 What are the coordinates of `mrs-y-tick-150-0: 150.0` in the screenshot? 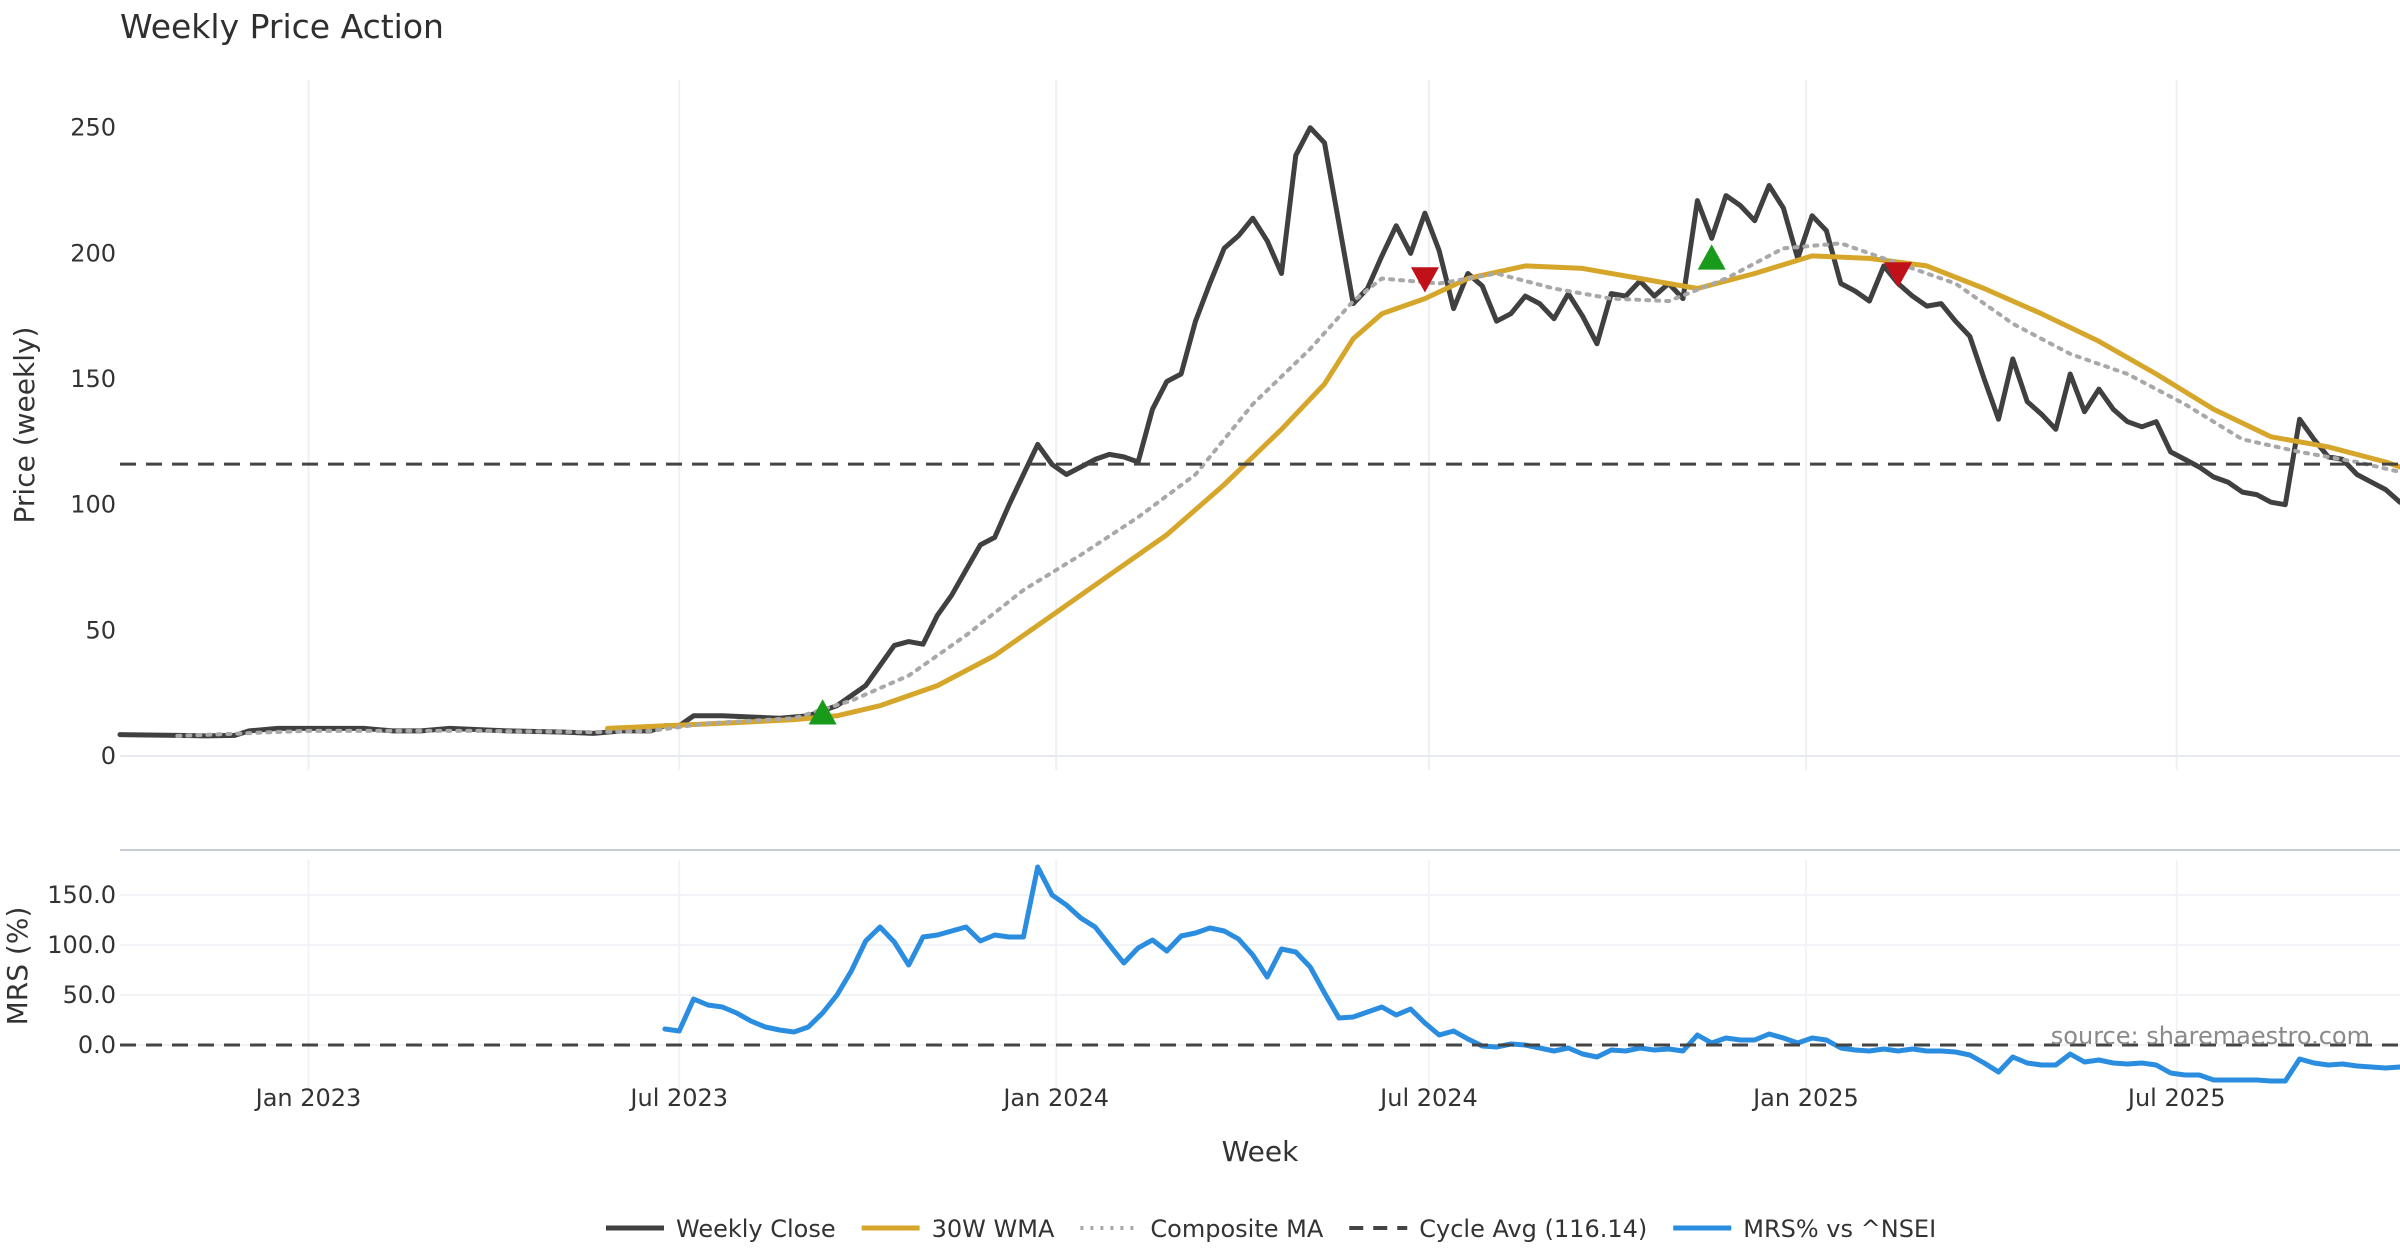 It's located at (81, 895).